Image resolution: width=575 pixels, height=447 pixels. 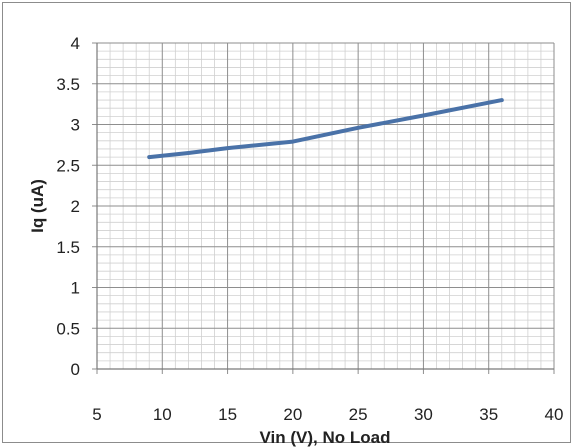 What do you see at coordinates (554, 414) in the screenshot?
I see `x-tick-label: 40` at bounding box center [554, 414].